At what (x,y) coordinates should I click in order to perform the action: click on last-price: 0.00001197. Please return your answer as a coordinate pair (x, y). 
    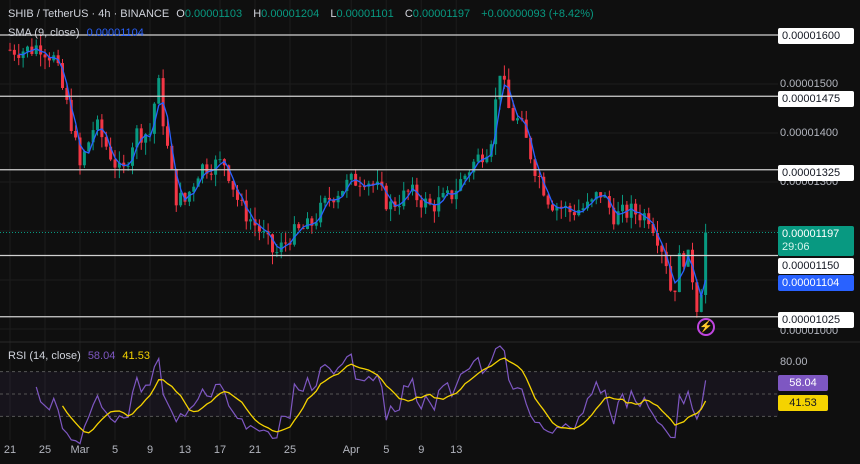
    Looking at the image, I should click on (811, 234).